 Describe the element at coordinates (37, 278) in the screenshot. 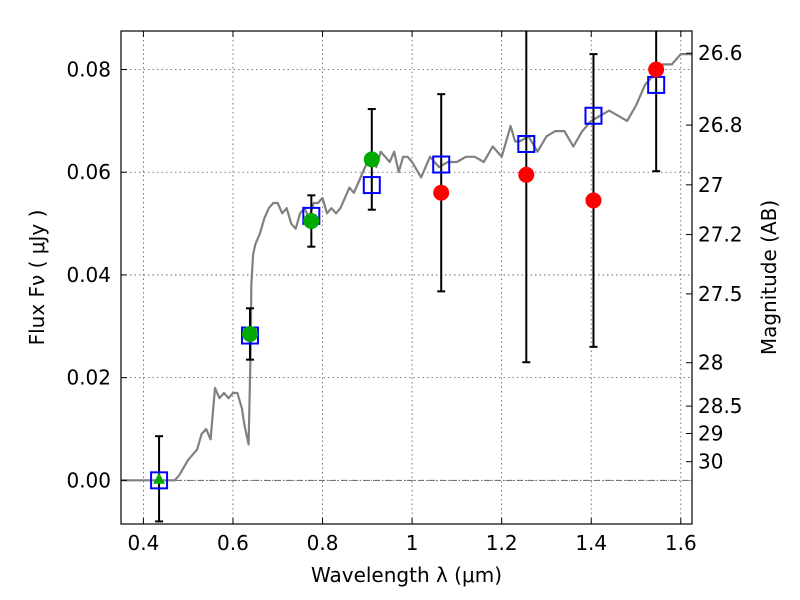

I see `y-axis-label: Flux Fν ( μJy )` at that location.